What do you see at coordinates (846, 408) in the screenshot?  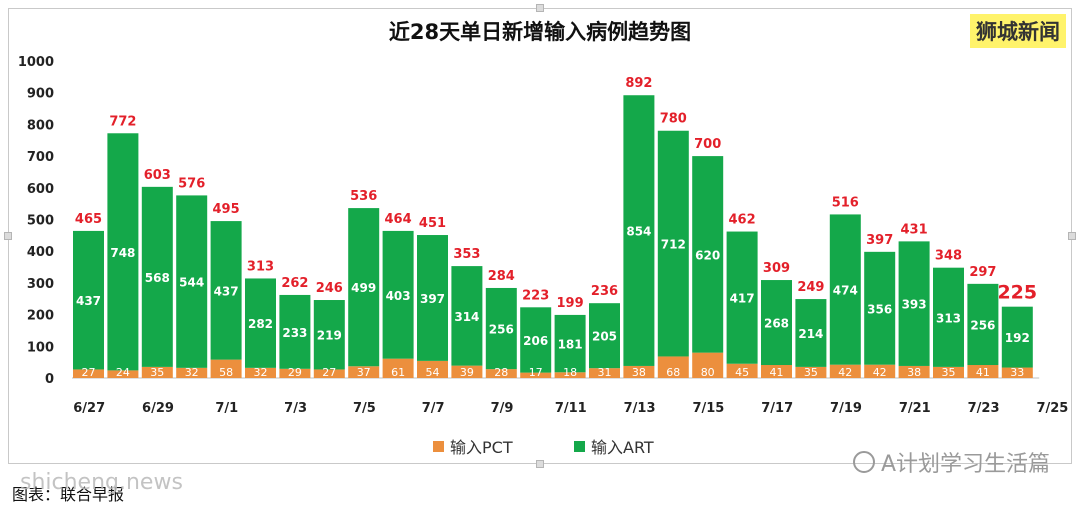 I see `x-tick-label: 7/19` at bounding box center [846, 408].